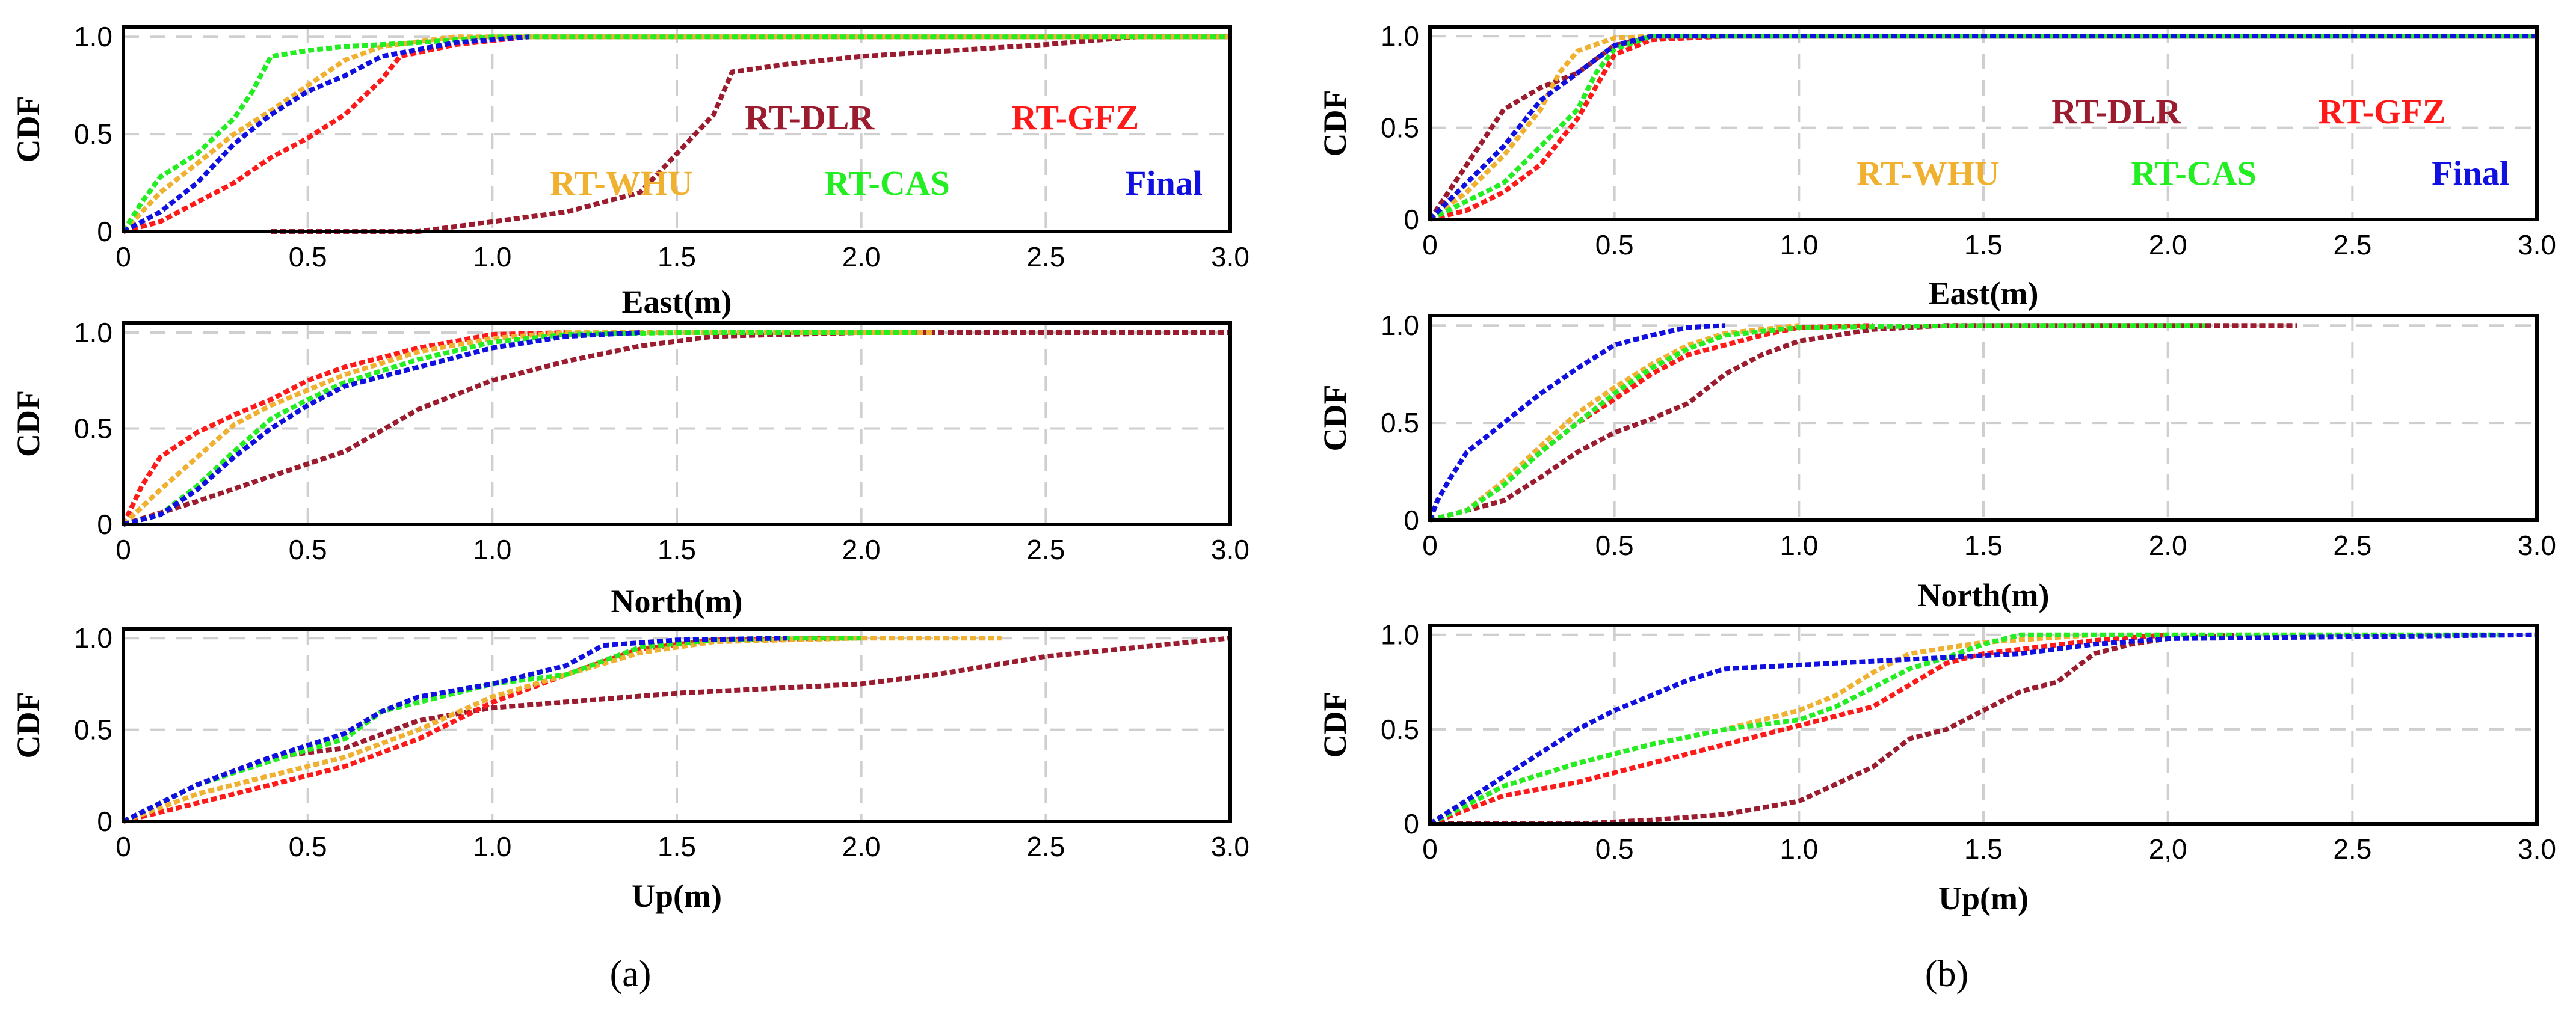 This screenshot has height=1009, width=2576. I want to click on series-line-rt-gfz, so click(344, 428).